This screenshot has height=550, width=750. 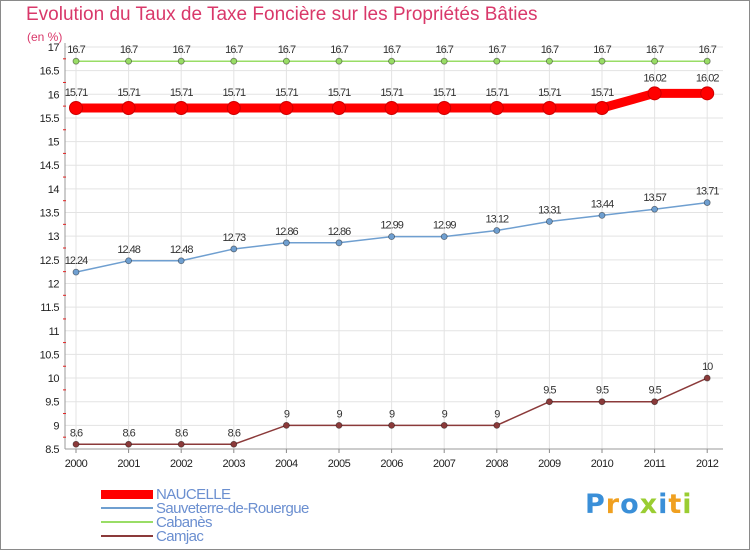 What do you see at coordinates (56, 426) in the screenshot?
I see `y-tick-label: 9` at bounding box center [56, 426].